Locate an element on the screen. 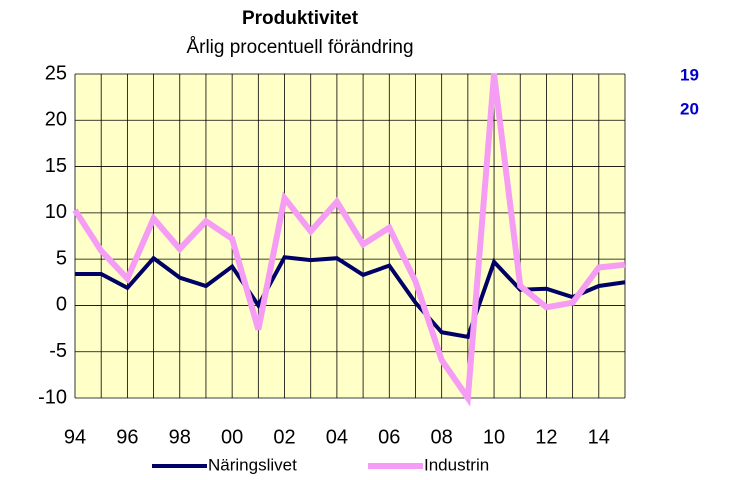 The image size is (740, 480). x-tick-label: 08 is located at coordinates (442, 437).